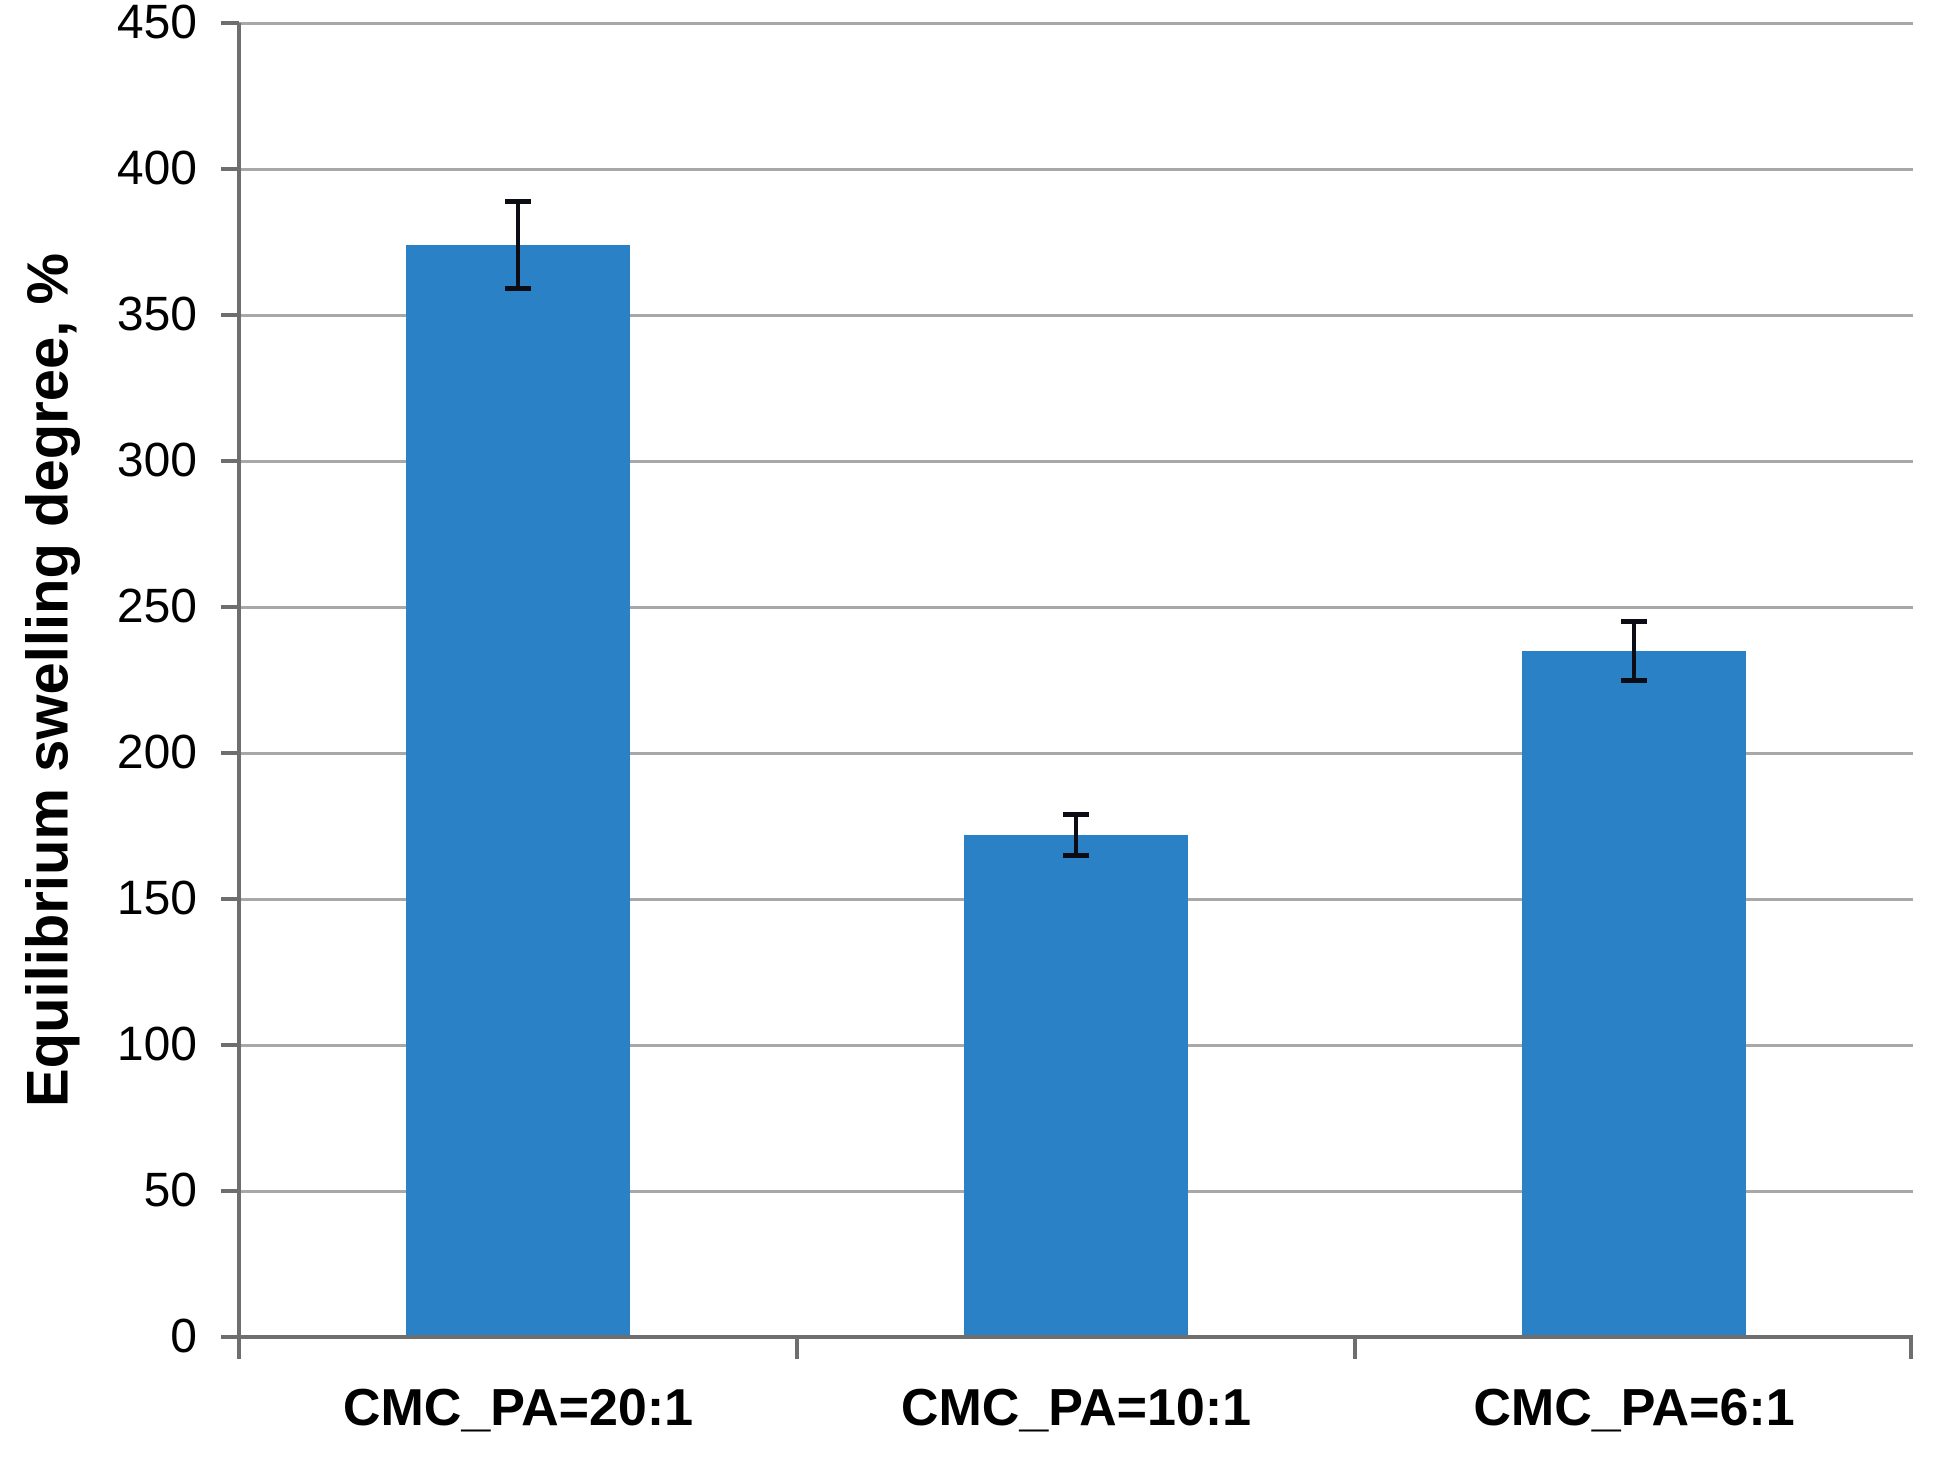  Describe the element at coordinates (156, 1044) in the screenshot. I see `y-tick-label: 100` at that location.